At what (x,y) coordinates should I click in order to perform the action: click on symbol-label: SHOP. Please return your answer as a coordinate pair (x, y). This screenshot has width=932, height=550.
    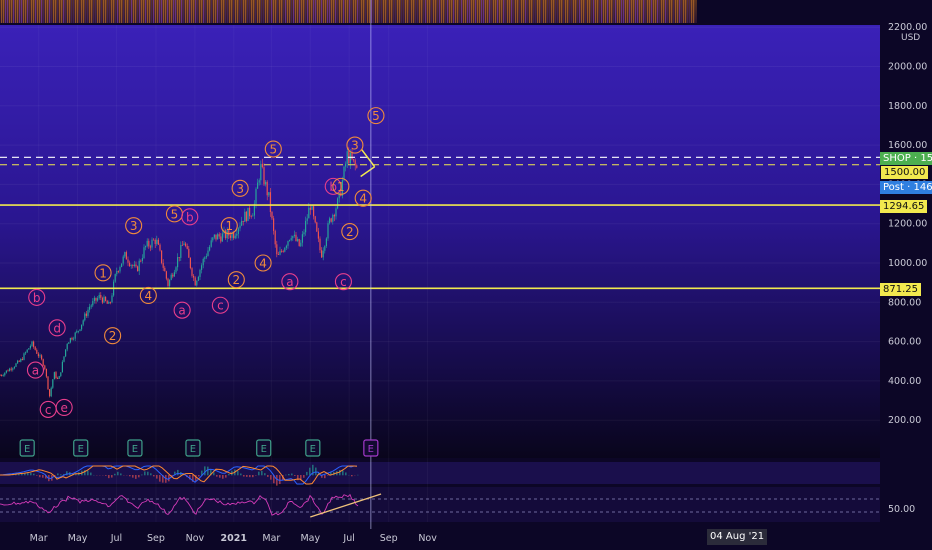
    Looking at the image, I should click on (897, 158).